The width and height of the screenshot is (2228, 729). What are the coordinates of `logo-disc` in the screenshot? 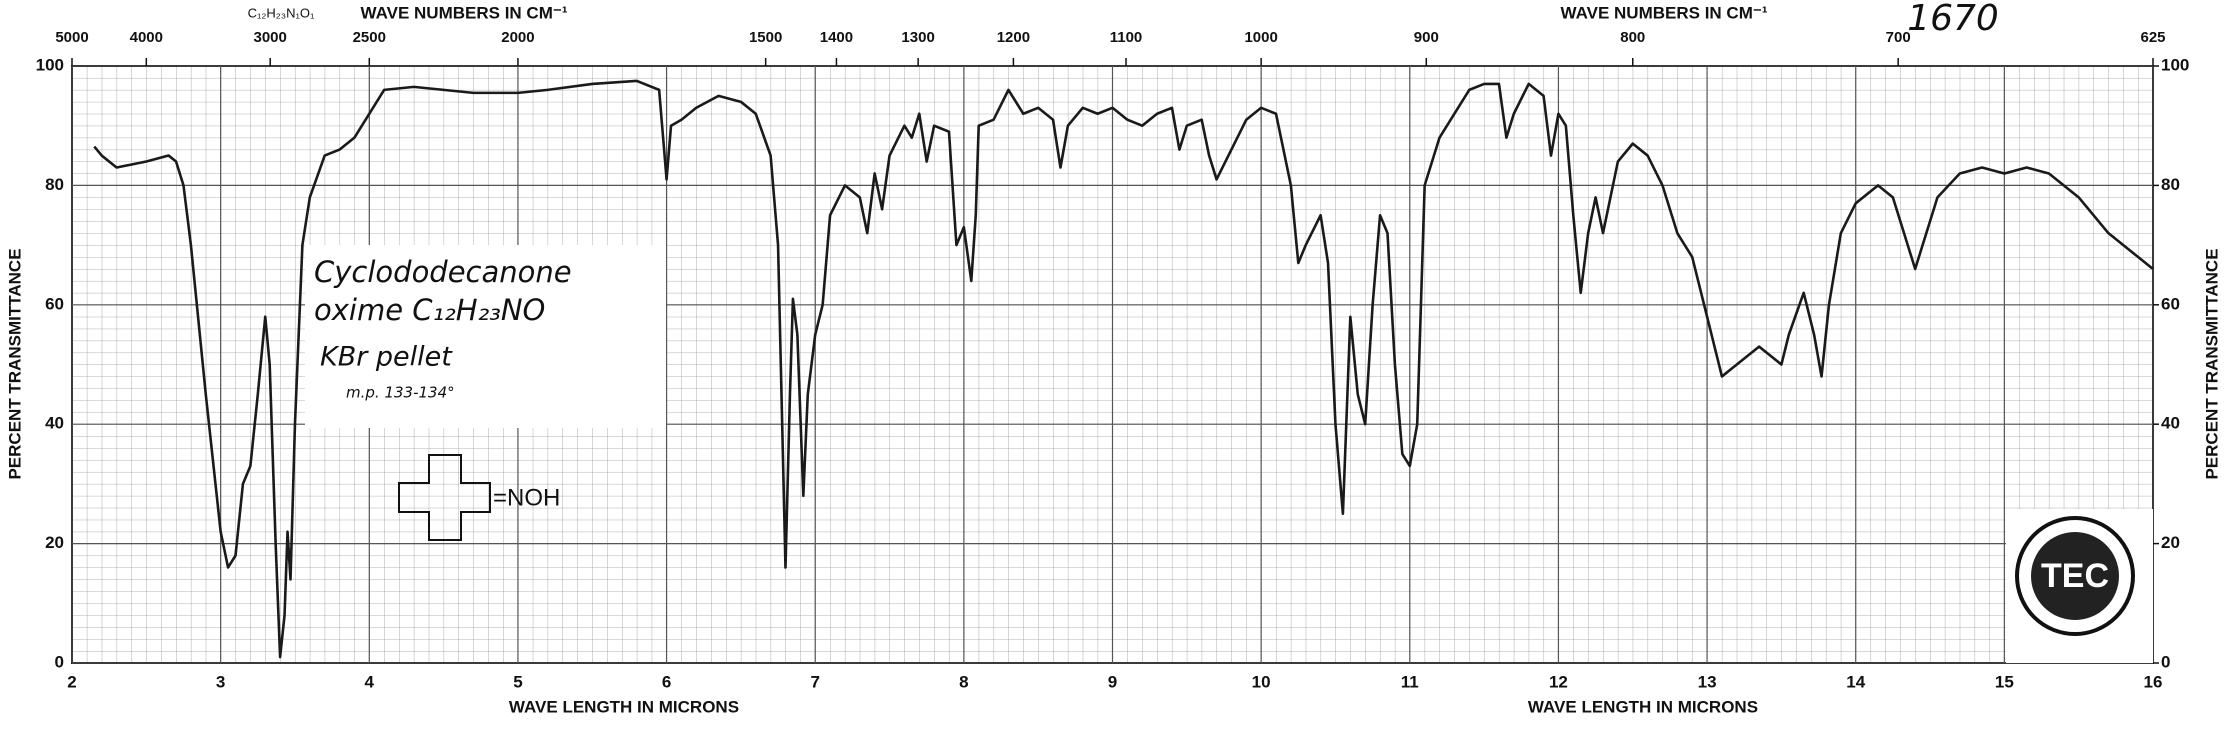 It's located at (2075, 576).